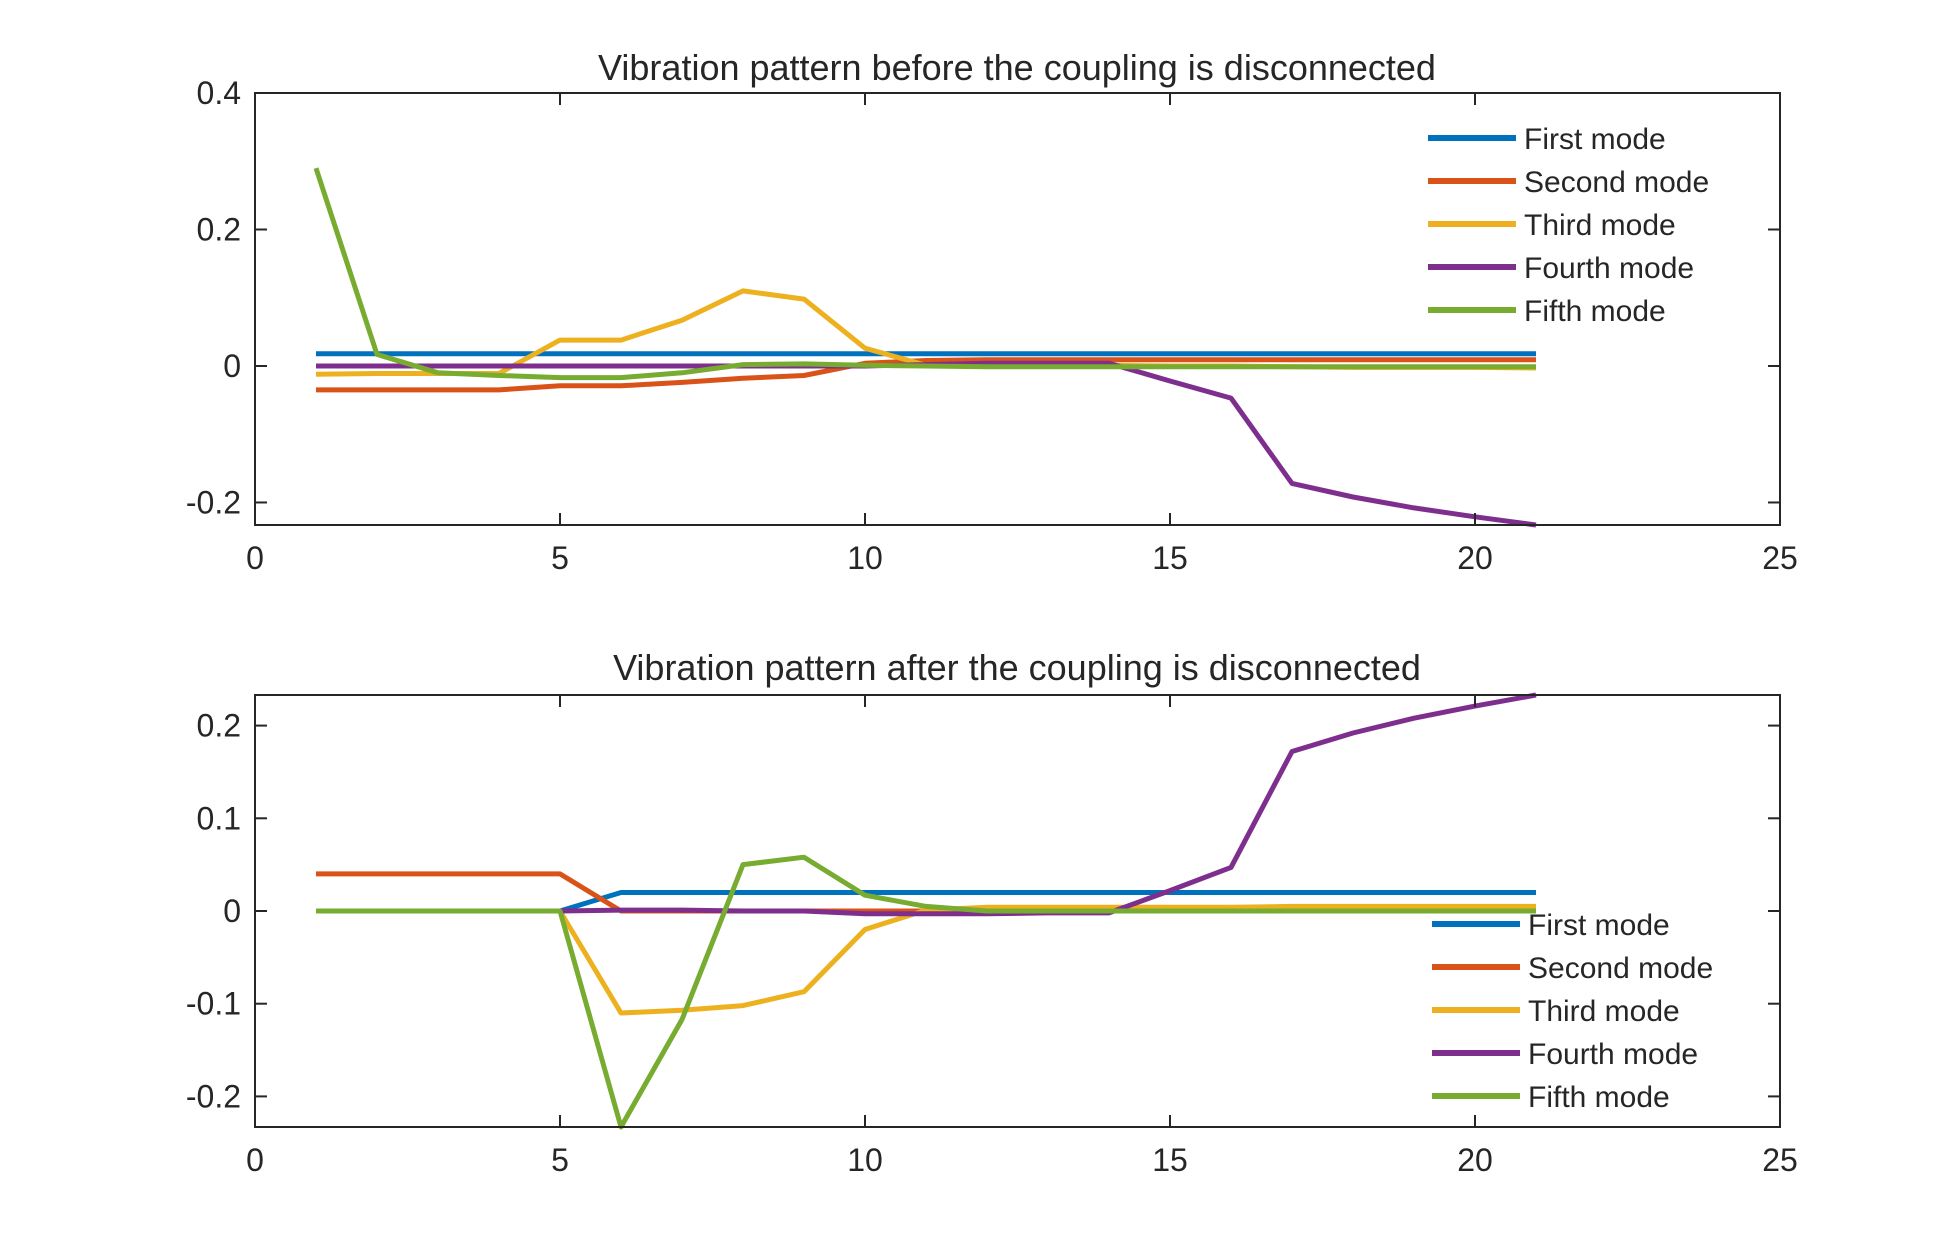 Image resolution: width=1958 pixels, height=1260 pixels. Describe the element at coordinates (219, 818) in the screenshot. I see `y-tick-label: 0.1` at that location.